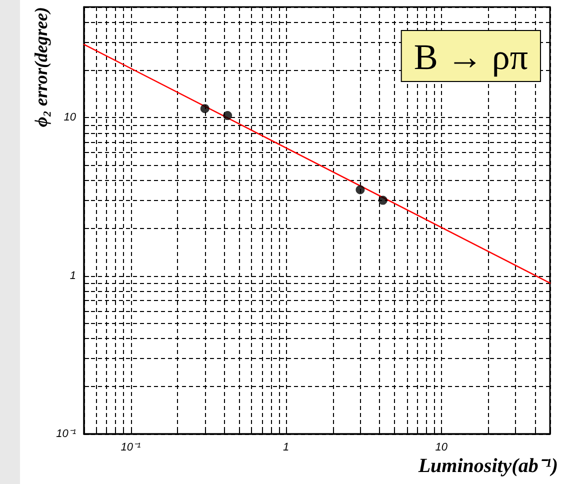 The height and width of the screenshot is (484, 561). Describe the element at coordinates (41, 67) in the screenshot. I see `y-axis-title: ϕ₂ error(degree)` at that location.